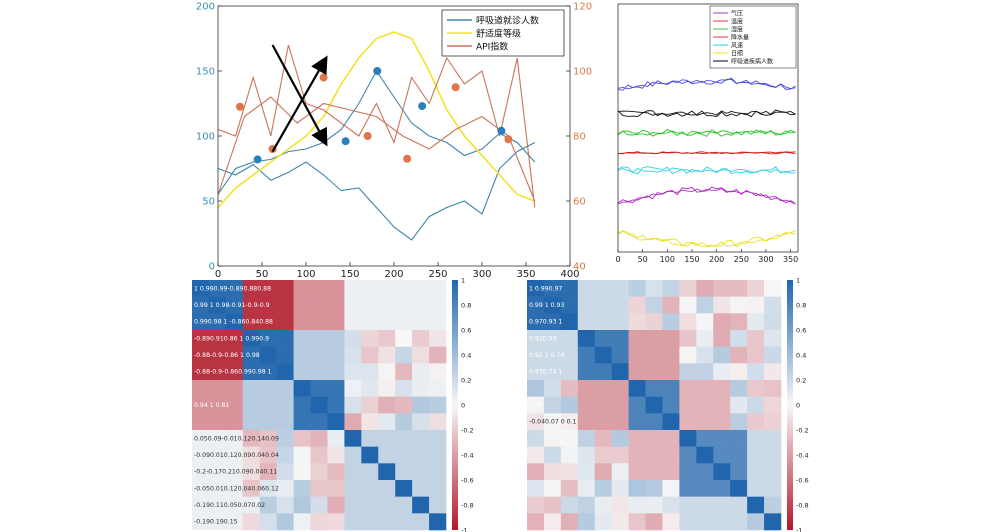 Image resolution: width=981 pixels, height=532 pixels. What do you see at coordinates (716, 259) in the screenshot?
I see `x-tick-label: 200` at bounding box center [716, 259].